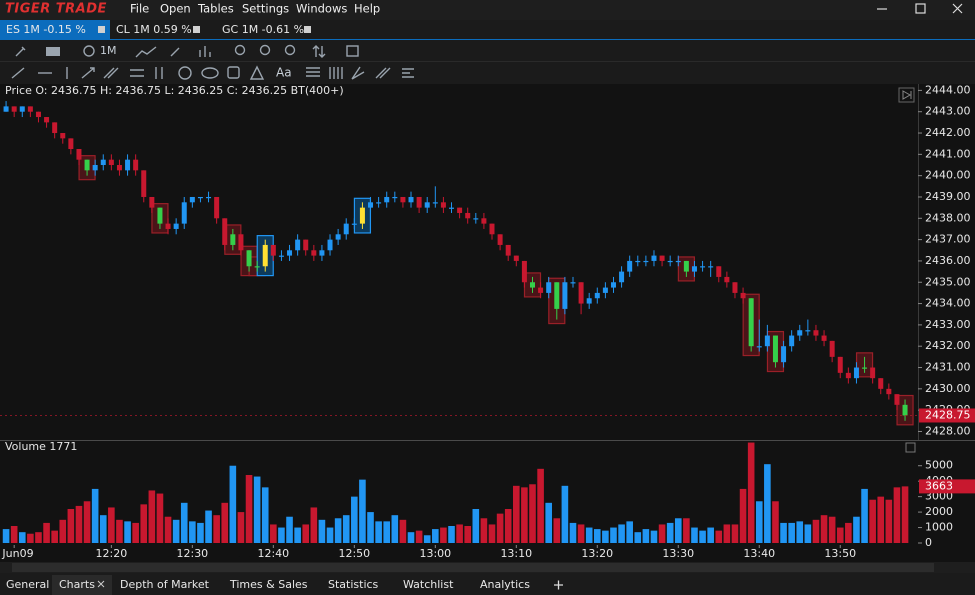 This screenshot has height=595, width=975. Describe the element at coordinates (175, 9) in the screenshot. I see `menu-item: Open` at that location.